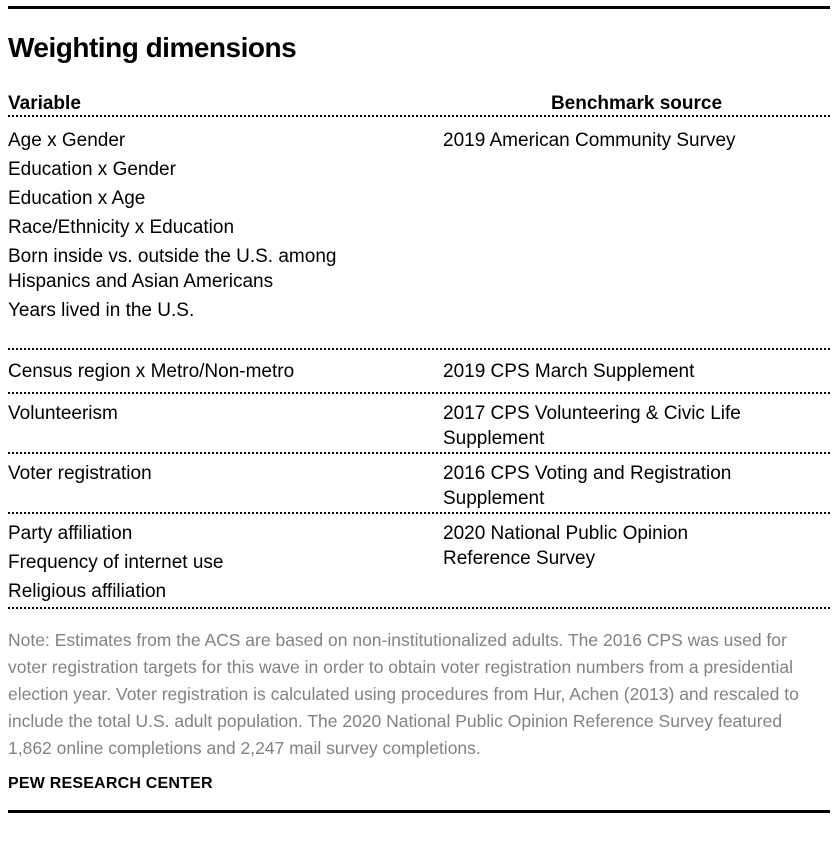  I want to click on column-header-benchmark: Benchmark source, so click(636, 103).